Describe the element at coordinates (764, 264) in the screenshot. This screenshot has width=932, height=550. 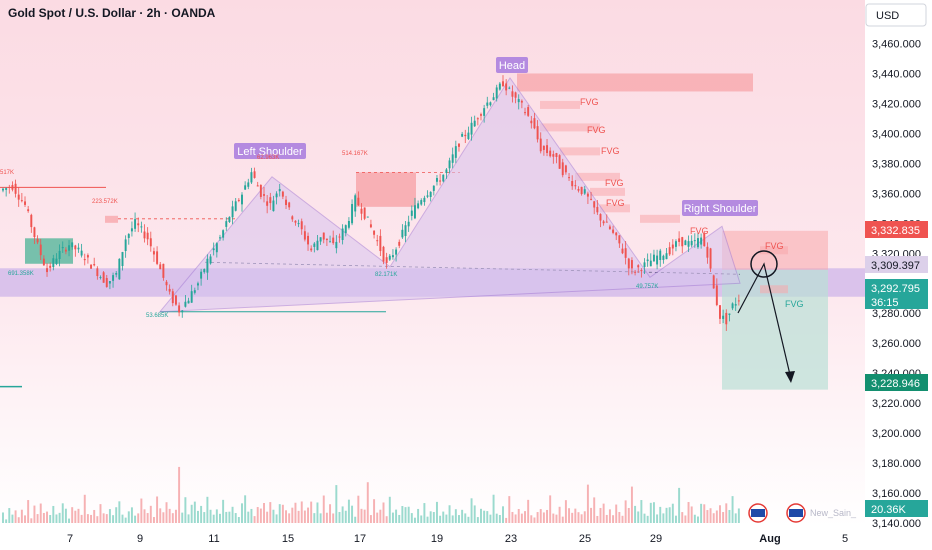
I see `retest-circle` at that location.